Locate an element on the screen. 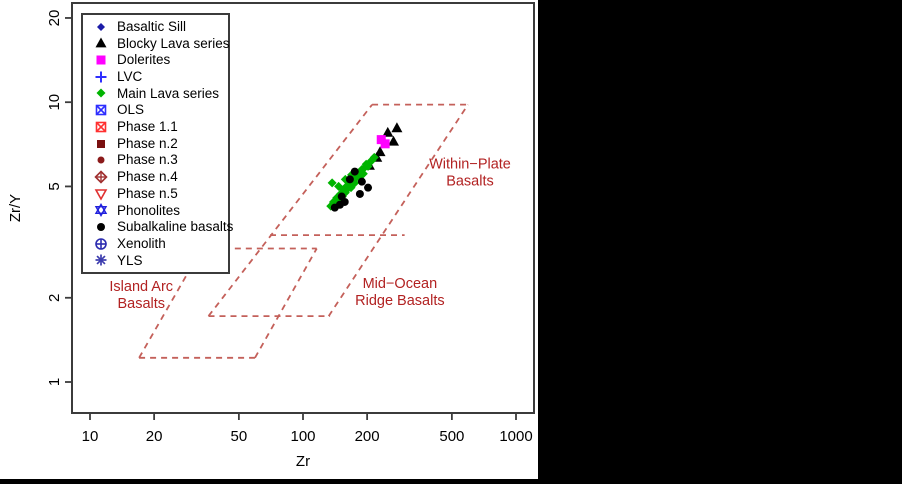  legend-item: Blocky Lava series is located at coordinates (159, 43).